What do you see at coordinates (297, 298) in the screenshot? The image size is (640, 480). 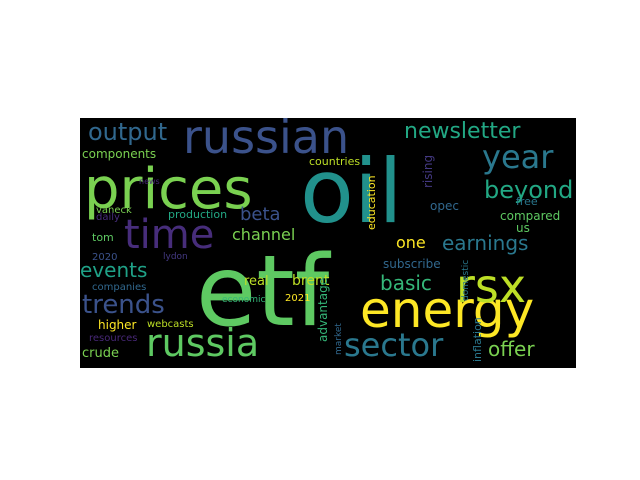 I see `word-2021: 2021` at bounding box center [297, 298].